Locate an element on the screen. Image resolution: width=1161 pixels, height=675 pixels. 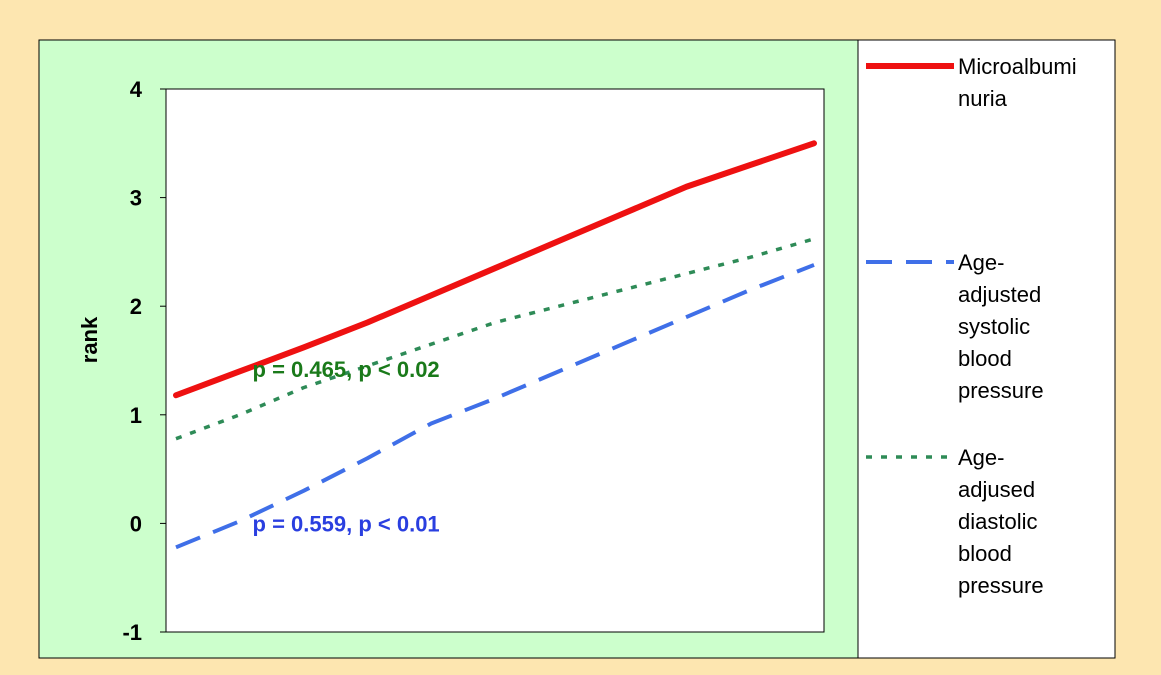
annotation-1: p = 0.559, p < 0.01 is located at coordinates (346, 523).